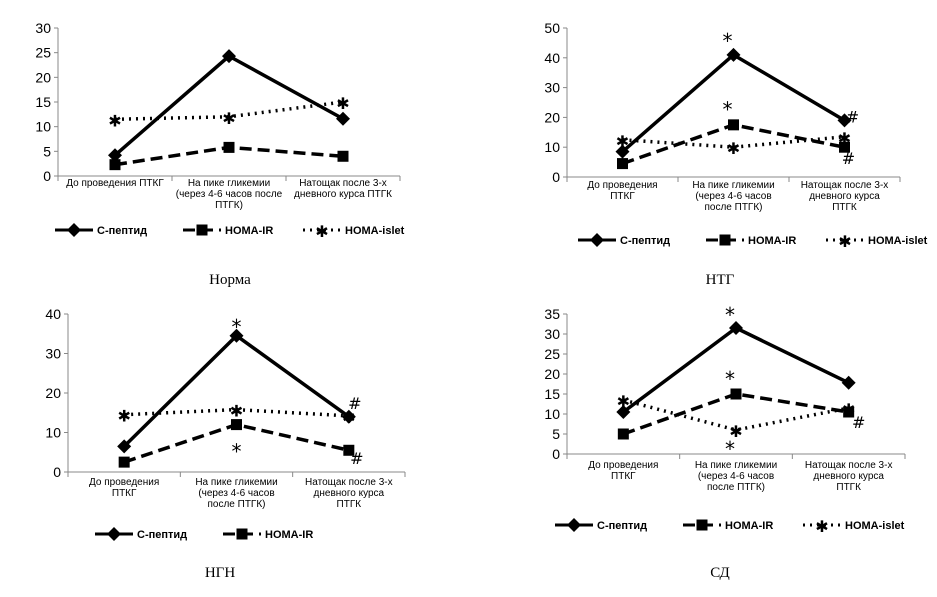 This screenshot has width=937, height=597. Describe the element at coordinates (720, 280) in the screenshot. I see `caption-ntg: НТГ` at that location.